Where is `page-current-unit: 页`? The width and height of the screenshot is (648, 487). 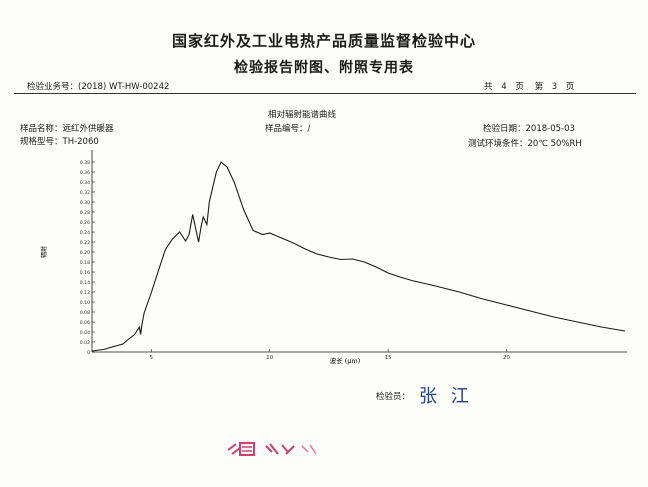 page-current-unit: 页 is located at coordinates (570, 87).